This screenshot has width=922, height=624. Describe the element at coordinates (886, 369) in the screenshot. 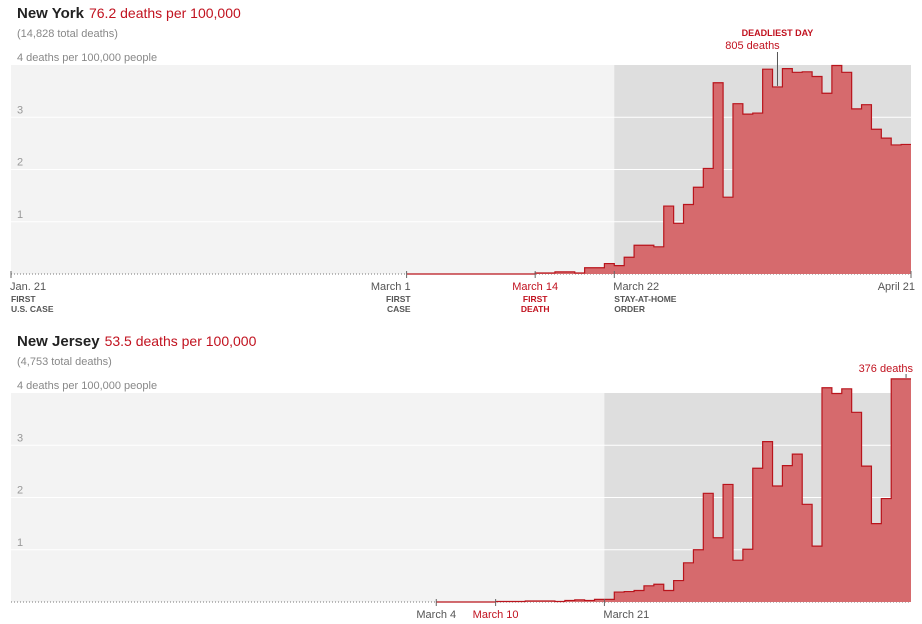

I see `peak-value: 376 deaths` at that location.